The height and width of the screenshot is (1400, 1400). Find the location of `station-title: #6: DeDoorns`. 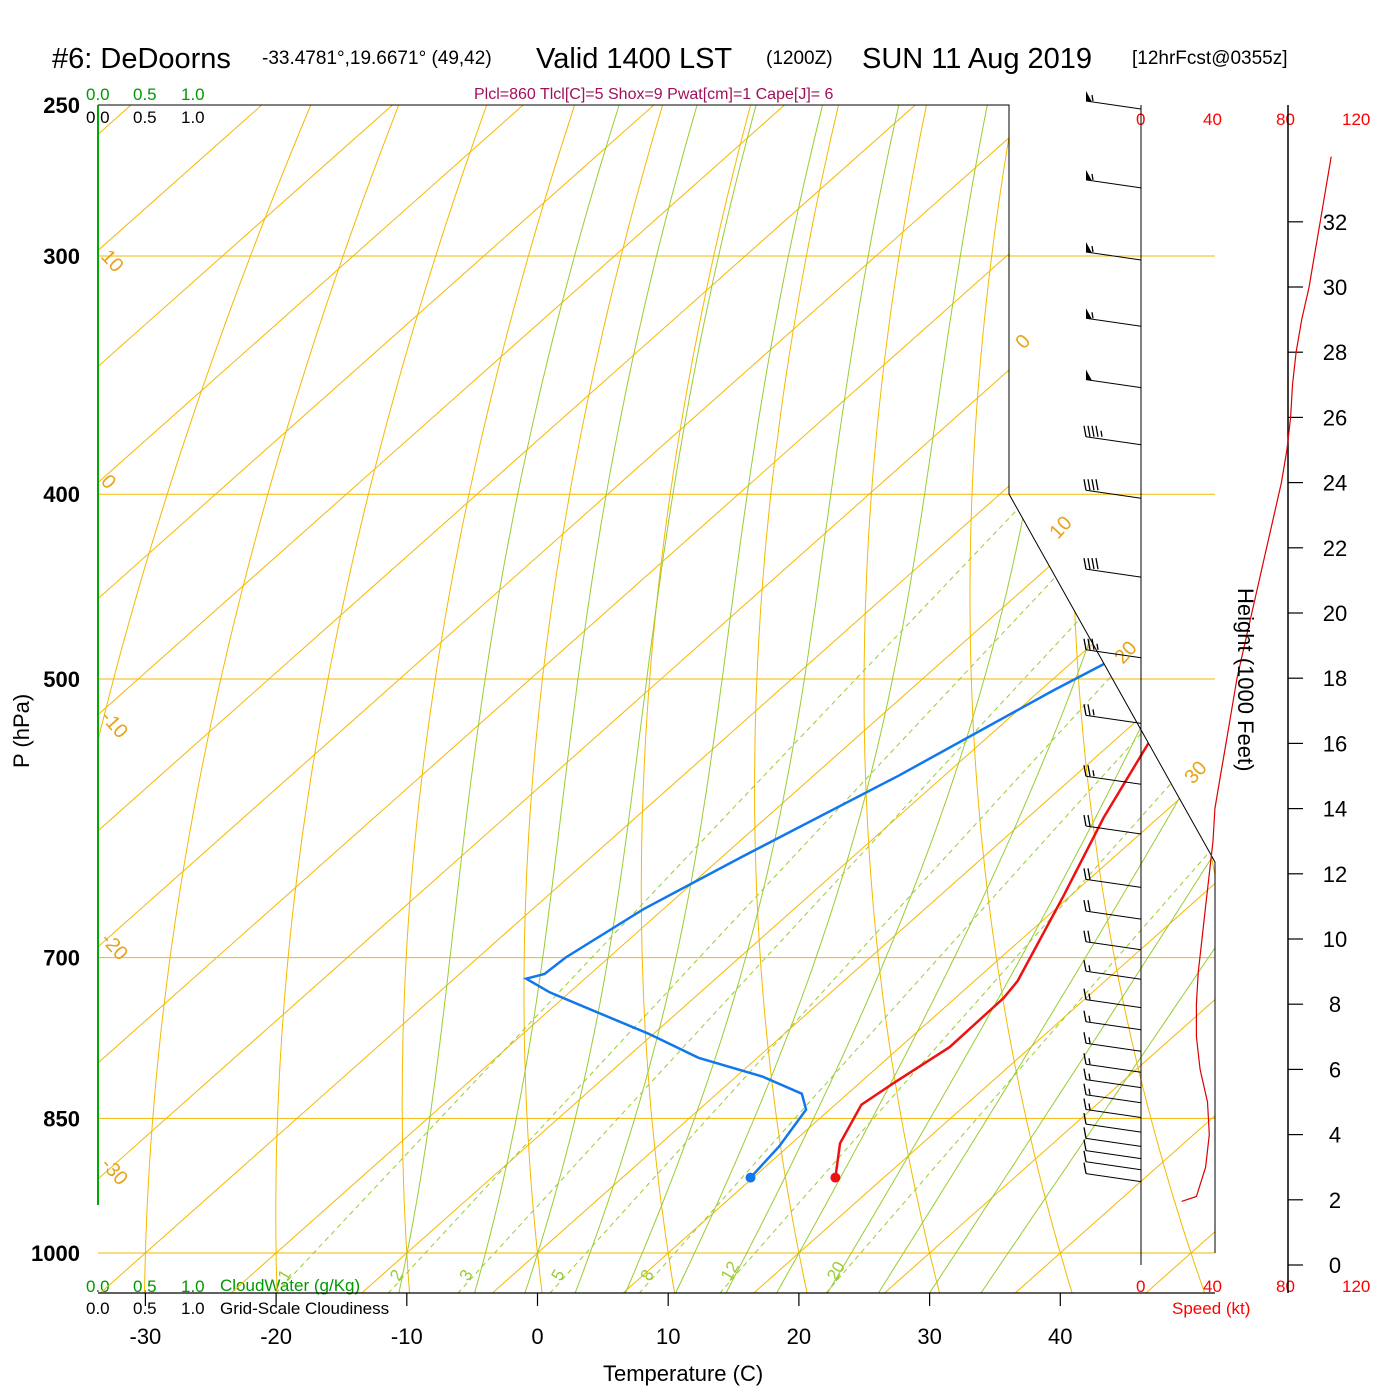

station-title: #6: DeDoorns is located at coordinates (141, 59).